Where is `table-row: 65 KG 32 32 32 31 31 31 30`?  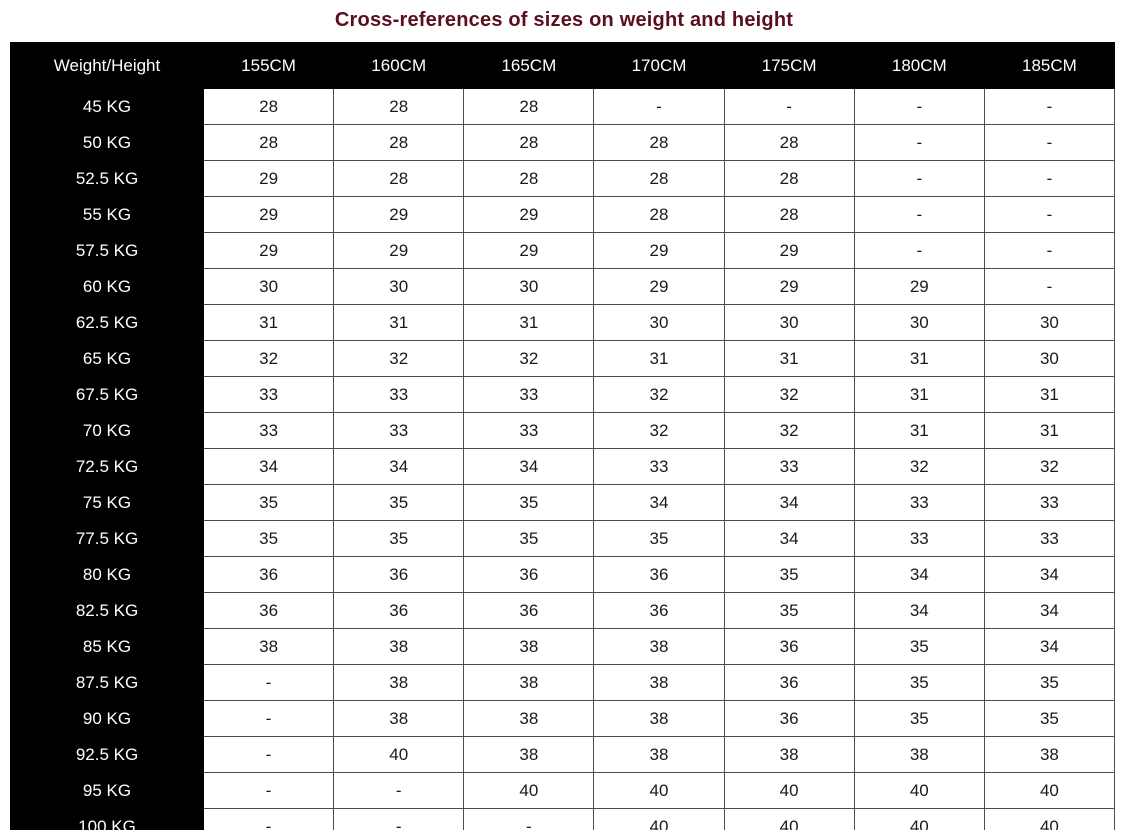
table-row: 65 KG 32 32 32 31 31 31 30 is located at coordinates (563, 358).